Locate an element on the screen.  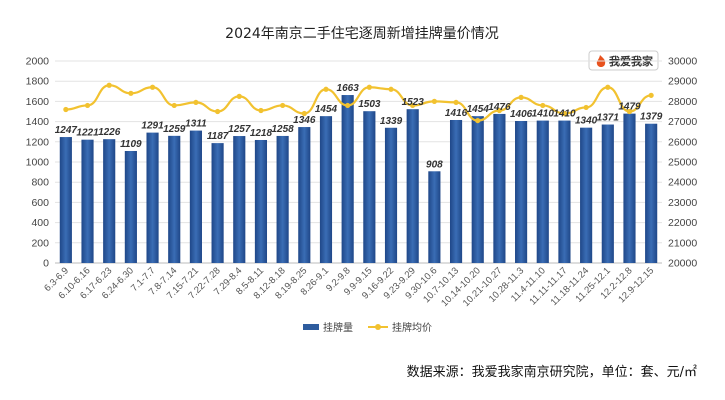
bar-value-label: 1259 is located at coordinates (174, 129).